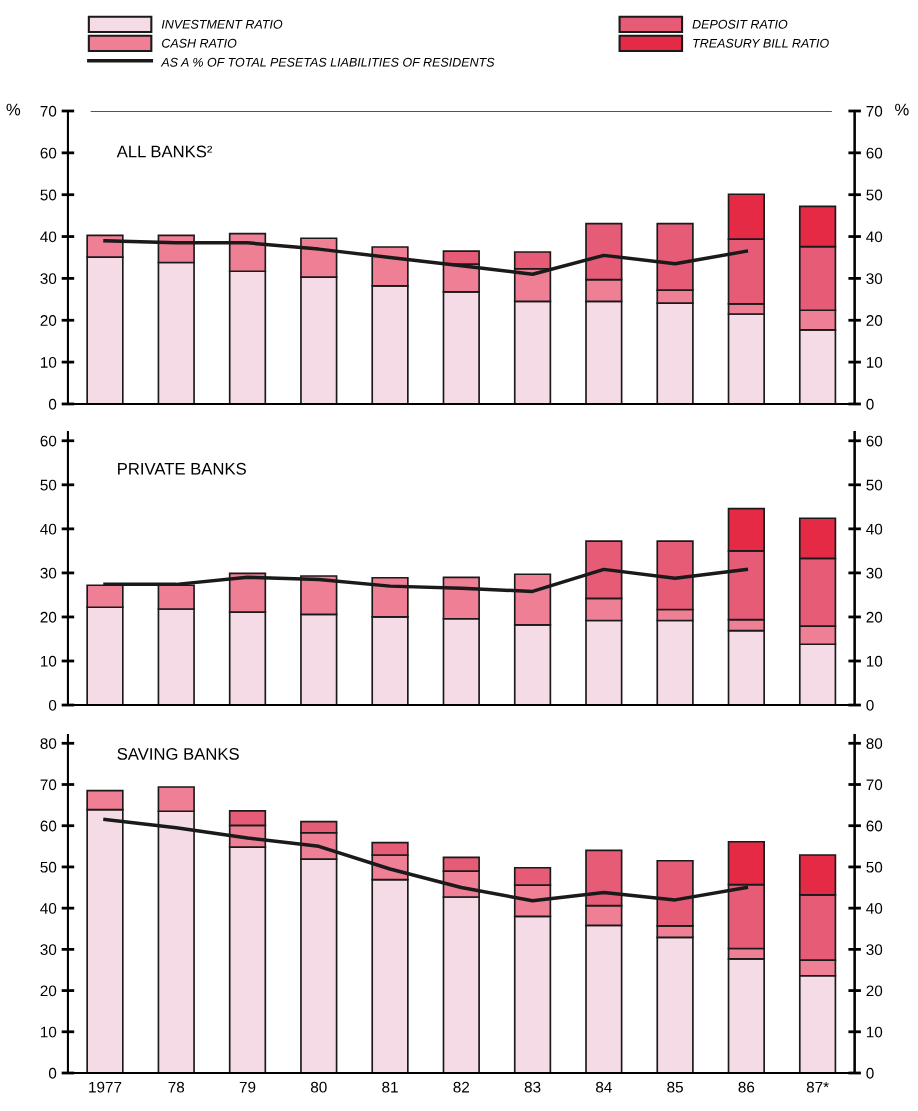 The image size is (918, 1111). Describe the element at coordinates (222, 24) in the screenshot. I see `legend-label: INVESTMENT RATIO` at that location.